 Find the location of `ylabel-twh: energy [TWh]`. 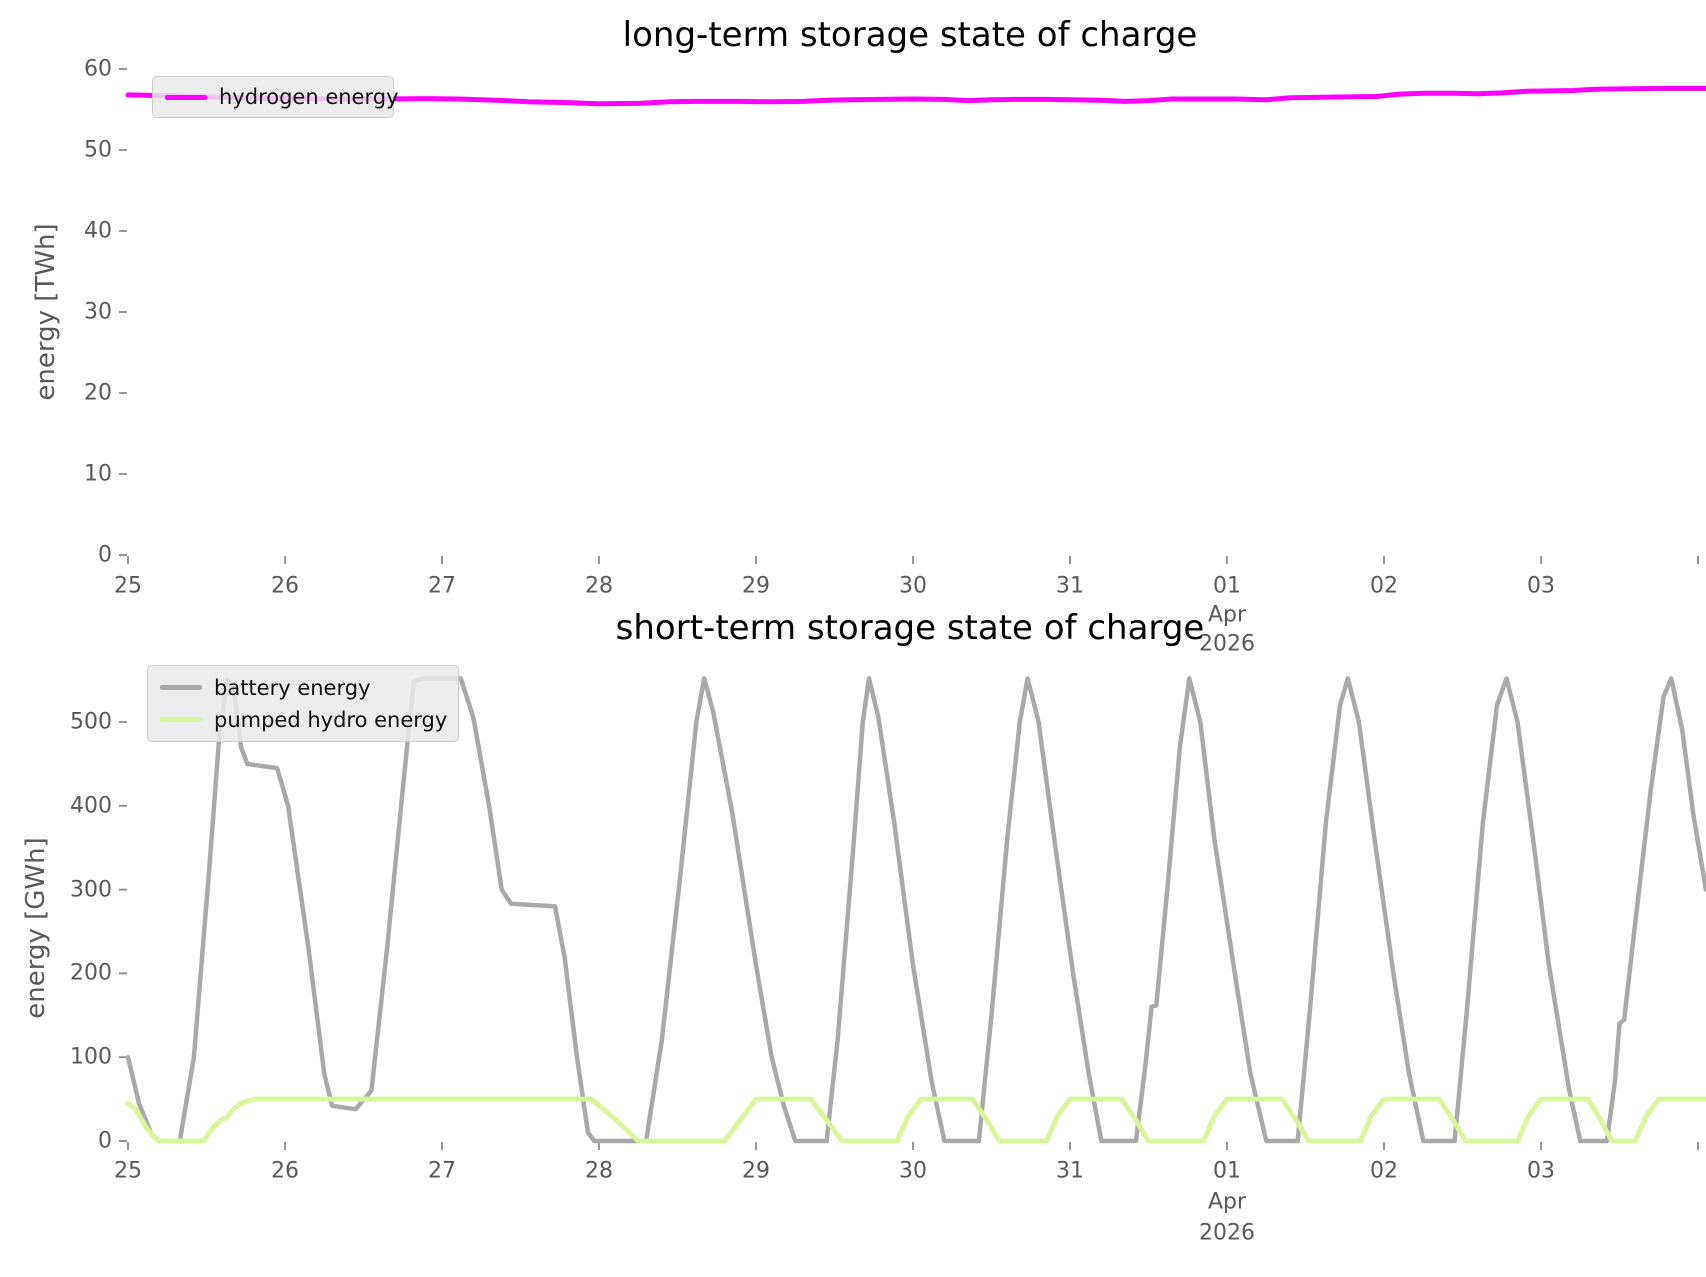

ylabel-twh: energy [TWh] is located at coordinates (46, 312).